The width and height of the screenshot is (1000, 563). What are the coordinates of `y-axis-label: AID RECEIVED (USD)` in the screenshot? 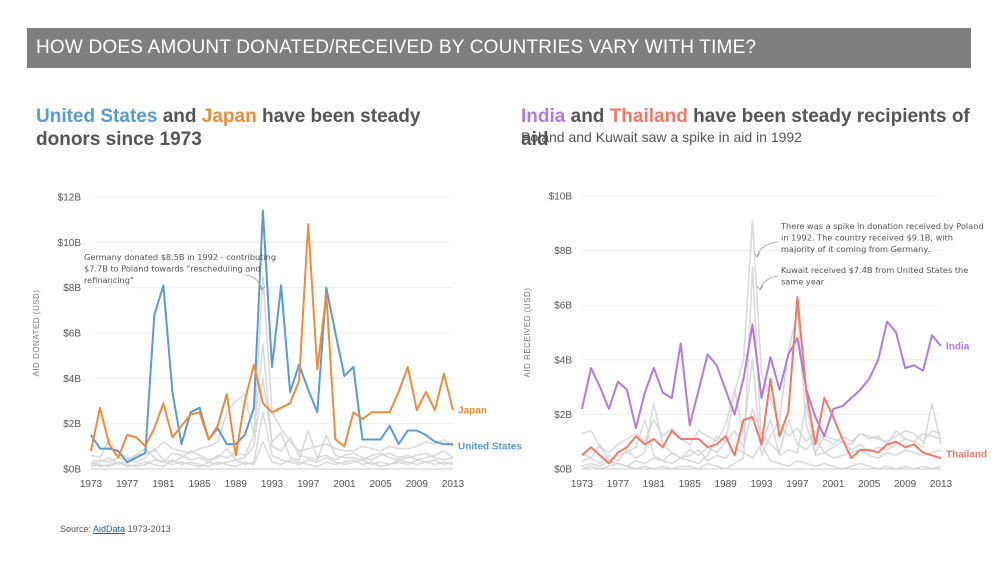 It's located at (527, 333).